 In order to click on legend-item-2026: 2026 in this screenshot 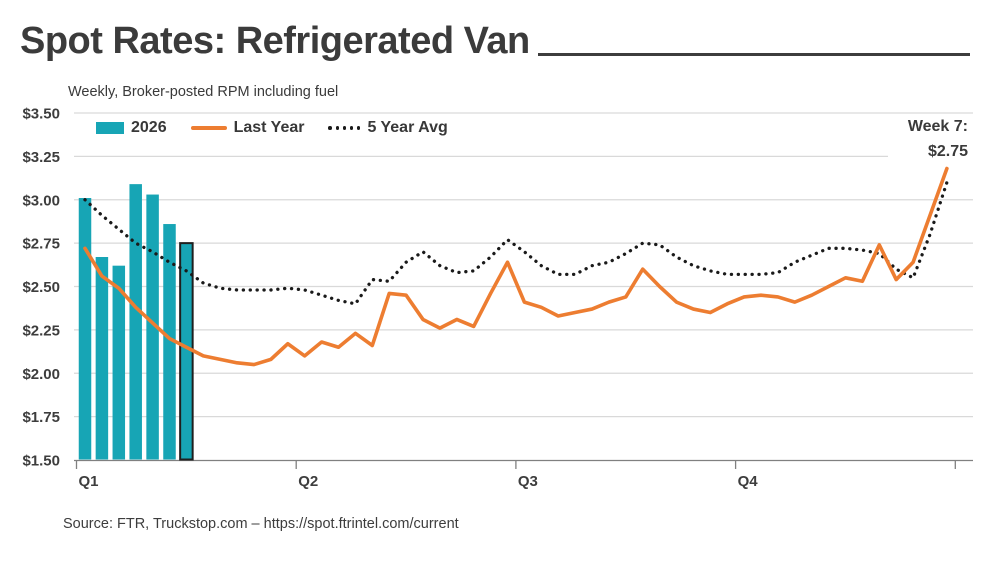, I will do `click(131, 128)`.